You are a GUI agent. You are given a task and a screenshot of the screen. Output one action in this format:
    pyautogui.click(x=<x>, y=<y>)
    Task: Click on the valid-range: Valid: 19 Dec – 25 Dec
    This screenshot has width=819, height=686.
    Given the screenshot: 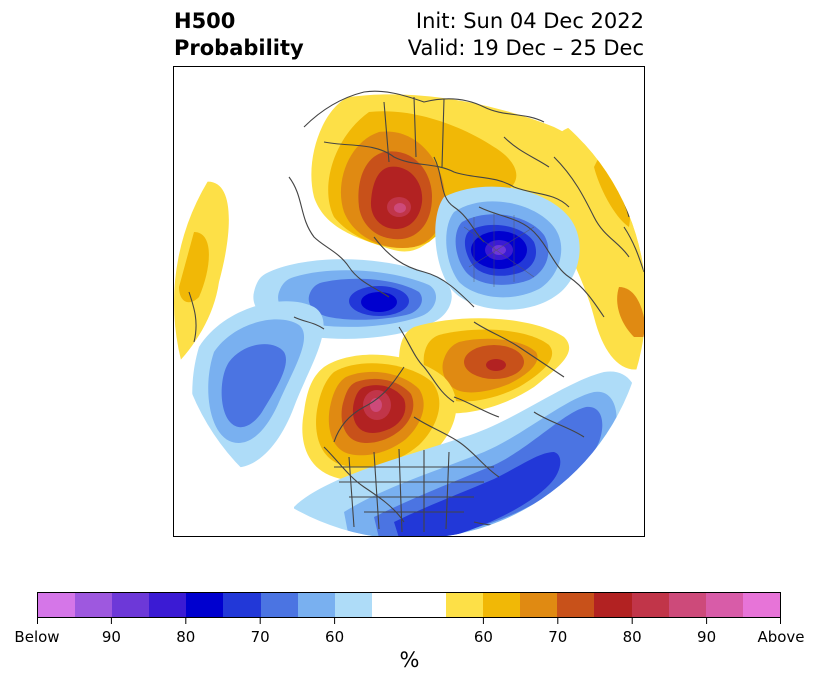 What is the action you would take?
    pyautogui.click(x=525, y=48)
    